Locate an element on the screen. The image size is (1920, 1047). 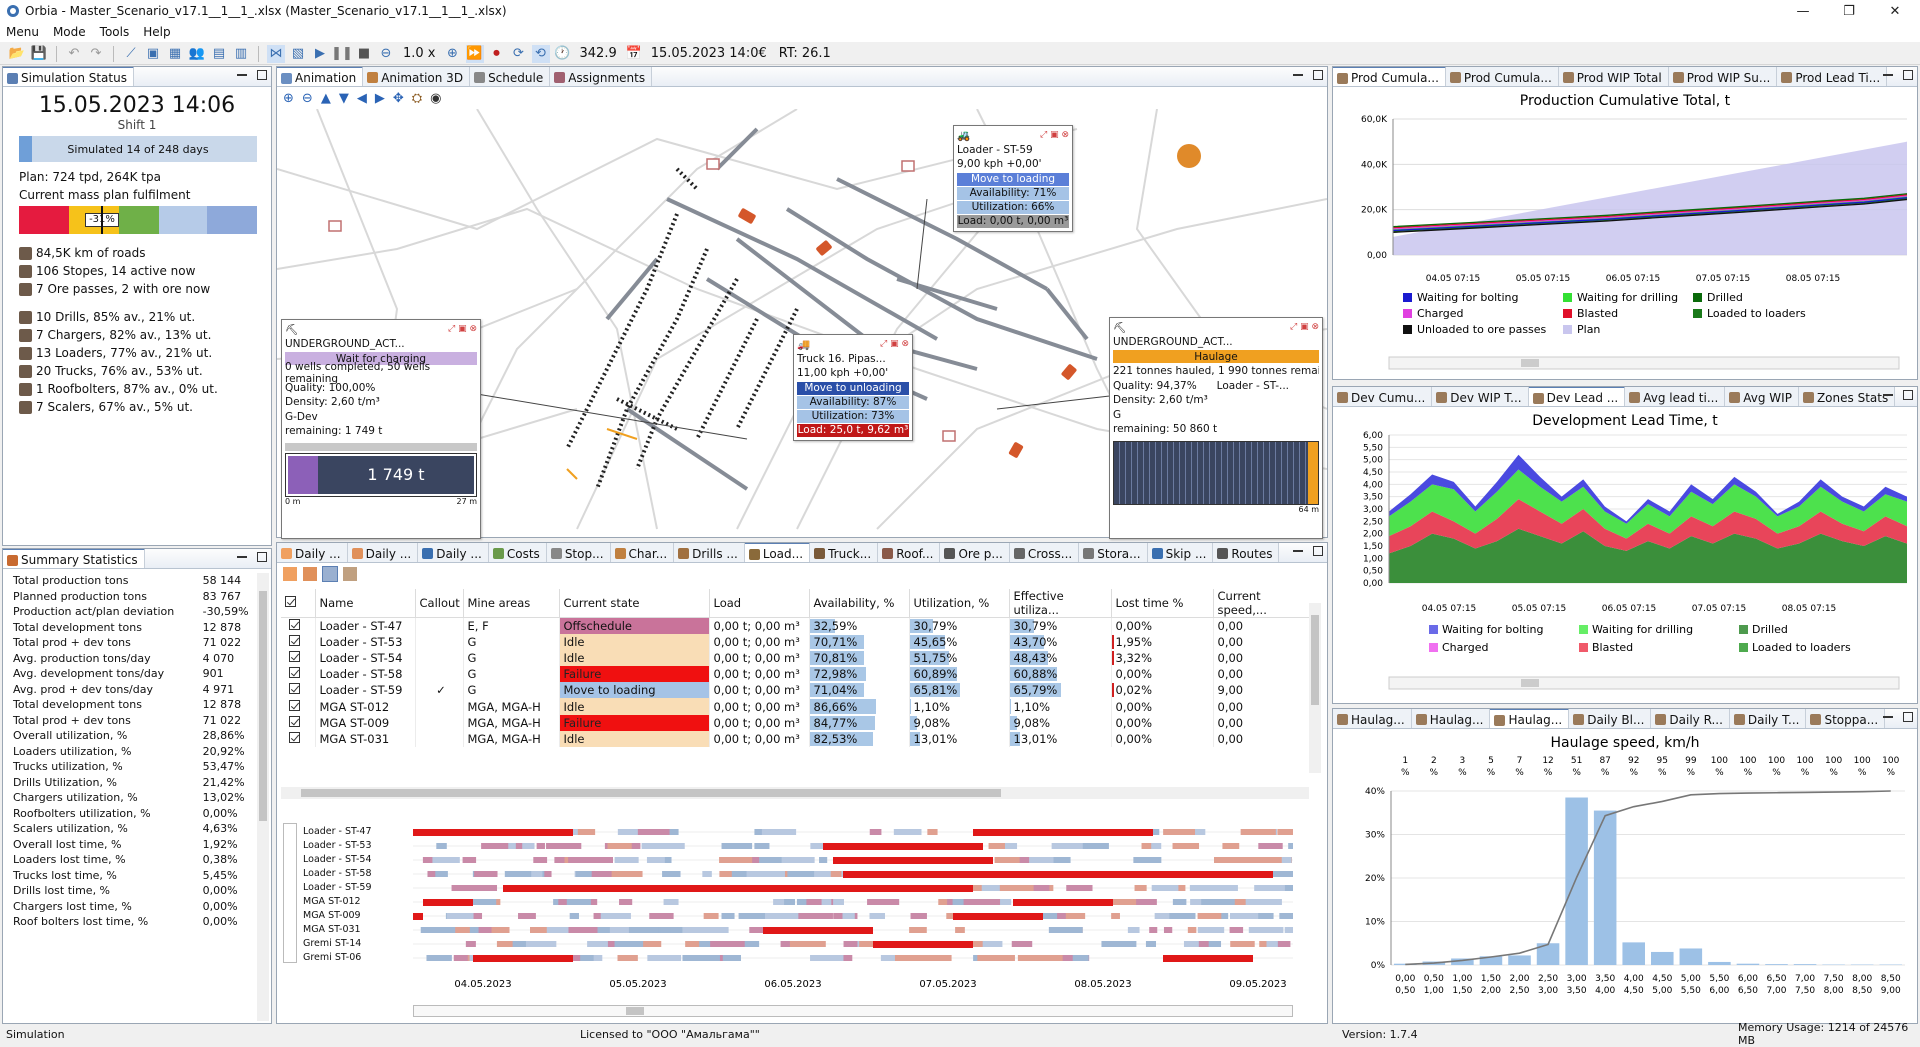
menu-item-help: Help is located at coordinates (156, 32).